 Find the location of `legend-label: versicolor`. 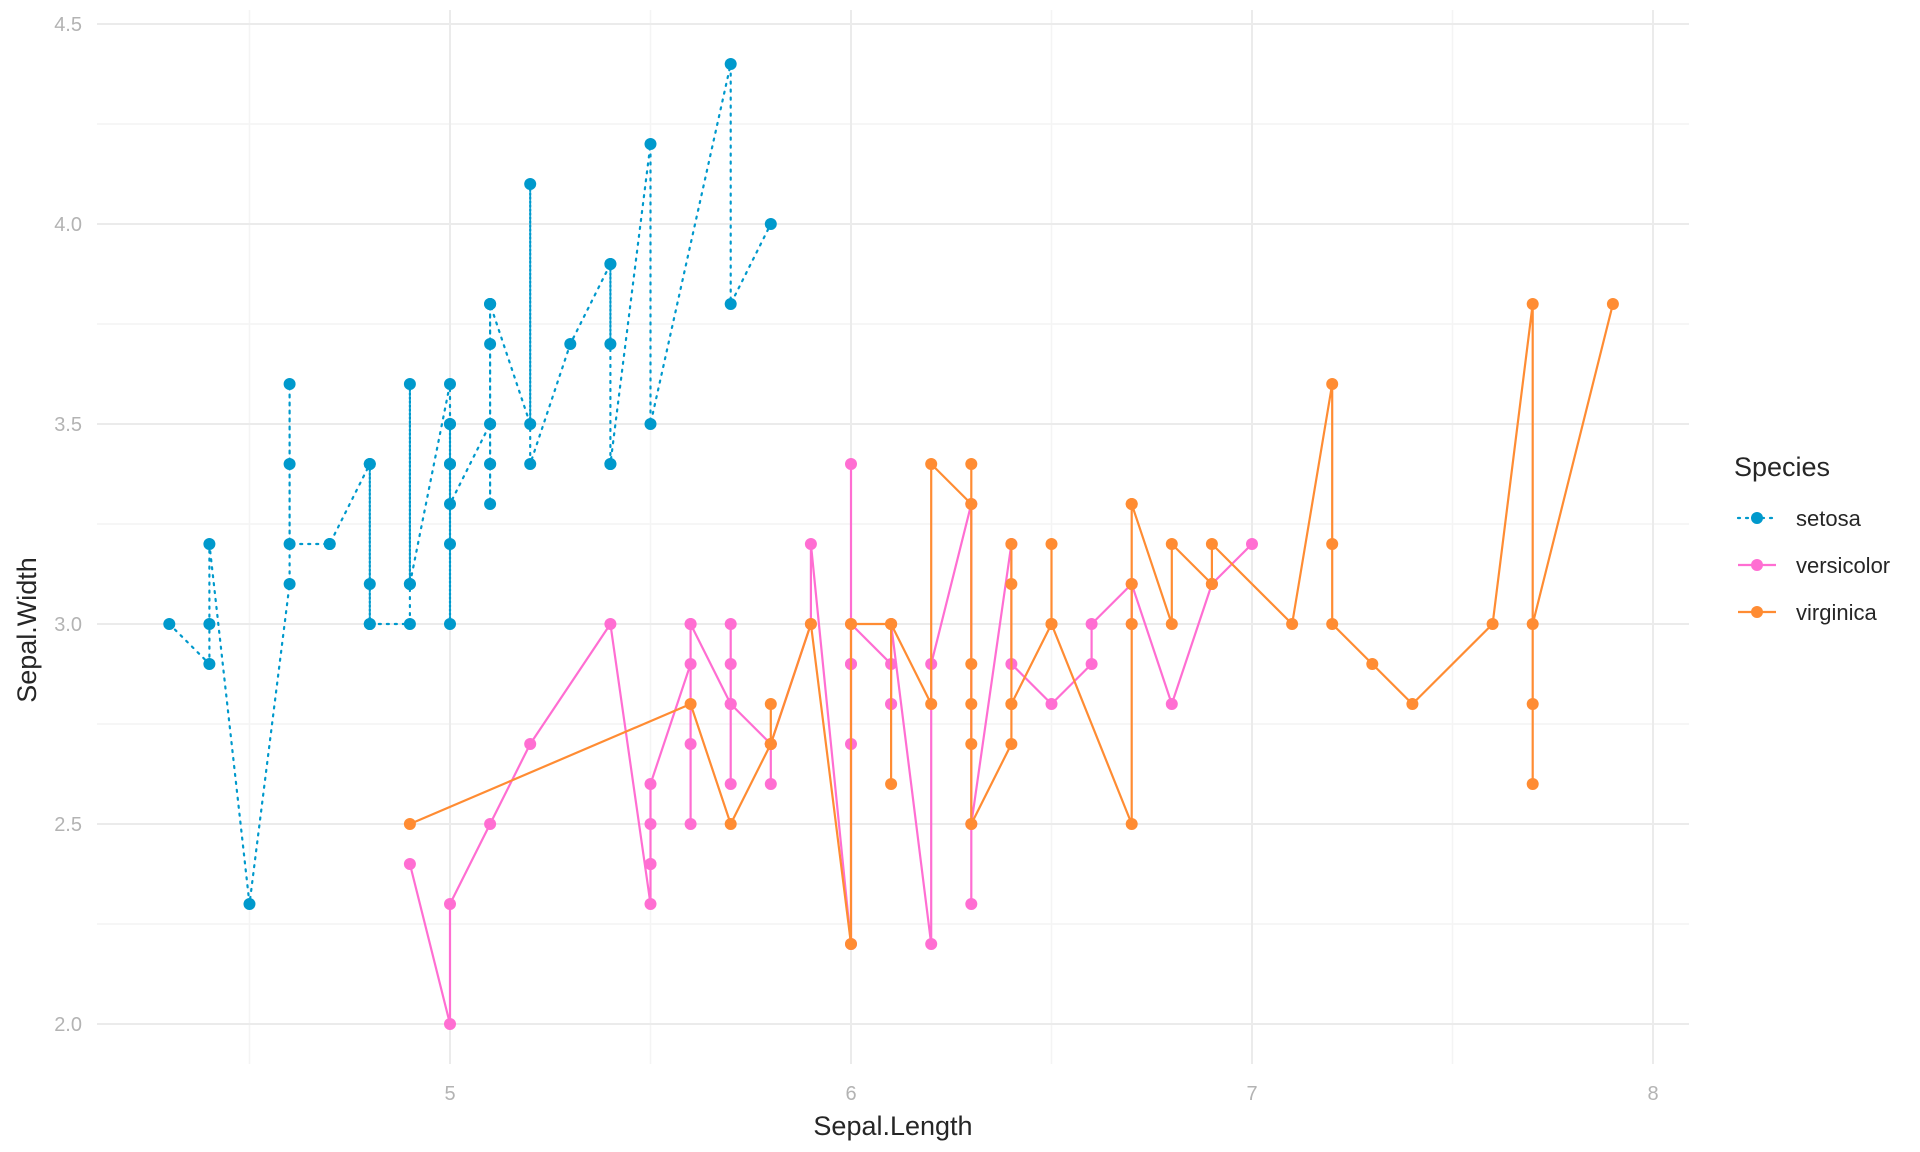

legend-label: versicolor is located at coordinates (1843, 565).